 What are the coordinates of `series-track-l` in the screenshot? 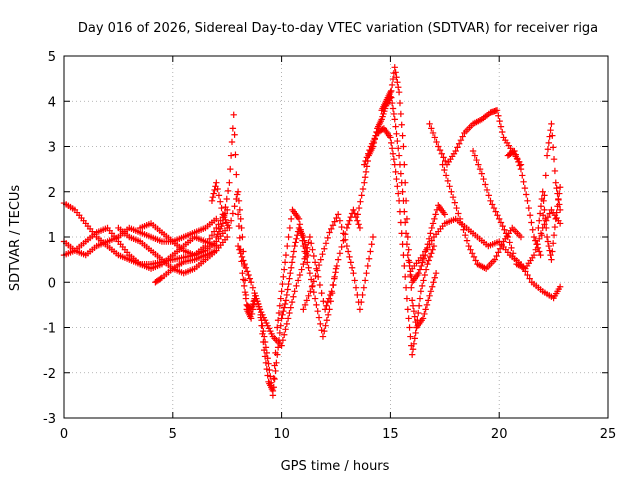 It's located at (399, 241).